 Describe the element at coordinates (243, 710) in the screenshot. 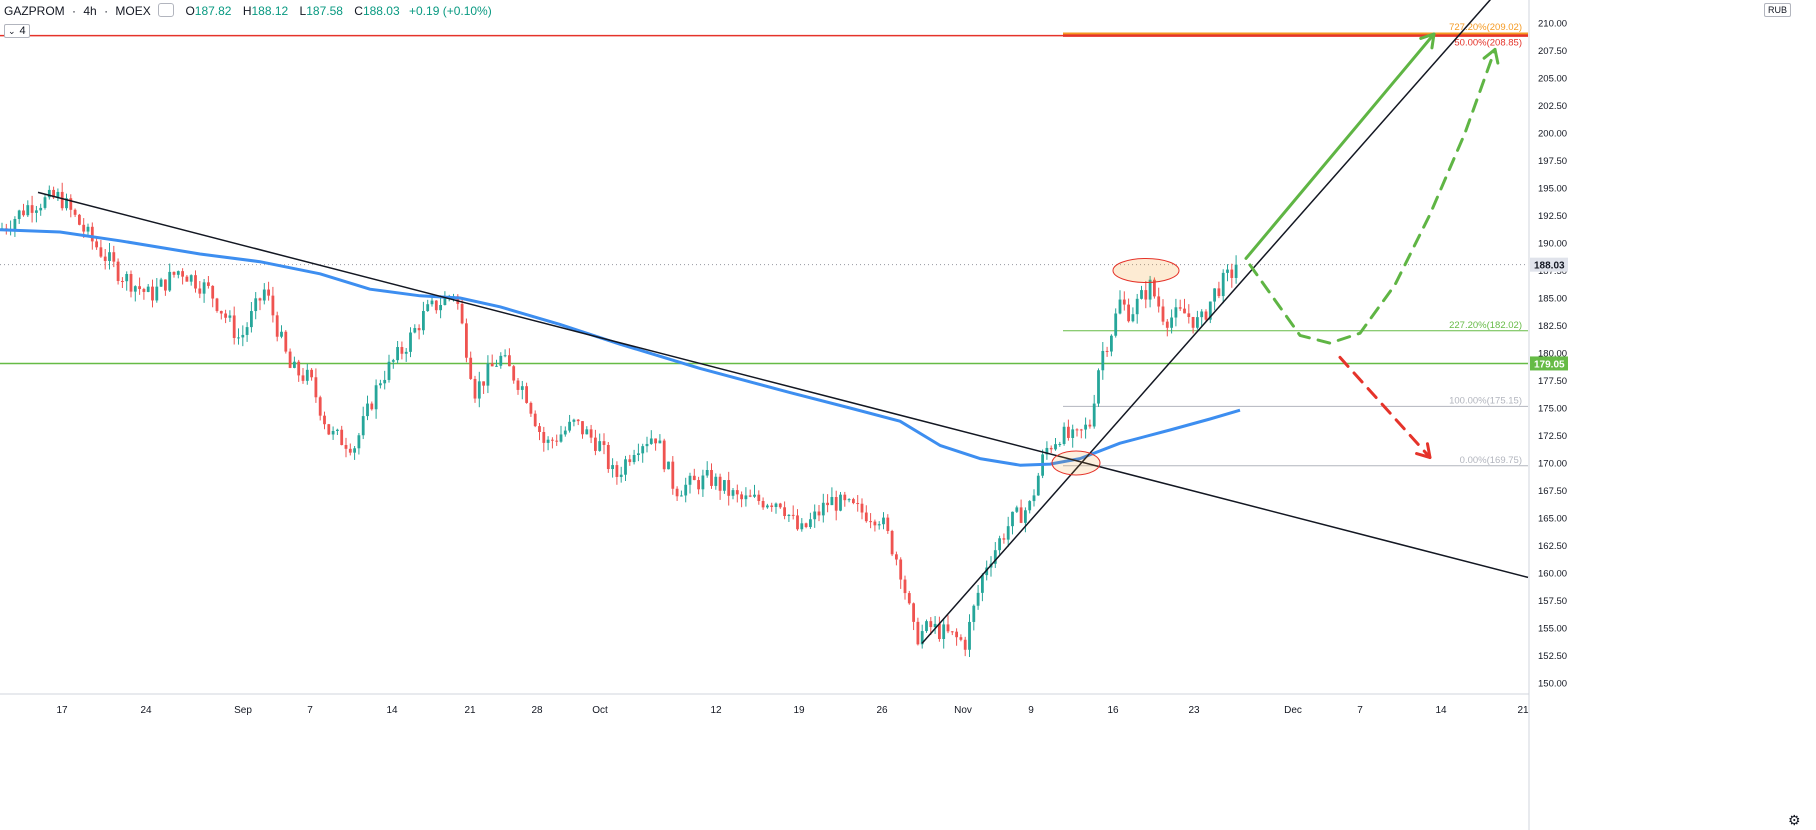

I see `x-tick-label: Sep` at that location.